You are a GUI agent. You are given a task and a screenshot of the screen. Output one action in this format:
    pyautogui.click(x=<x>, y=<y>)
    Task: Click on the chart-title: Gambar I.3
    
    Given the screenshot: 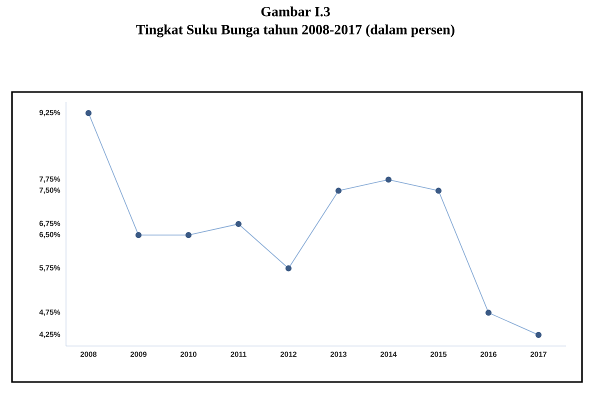 What is the action you would take?
    pyautogui.click(x=295, y=11)
    